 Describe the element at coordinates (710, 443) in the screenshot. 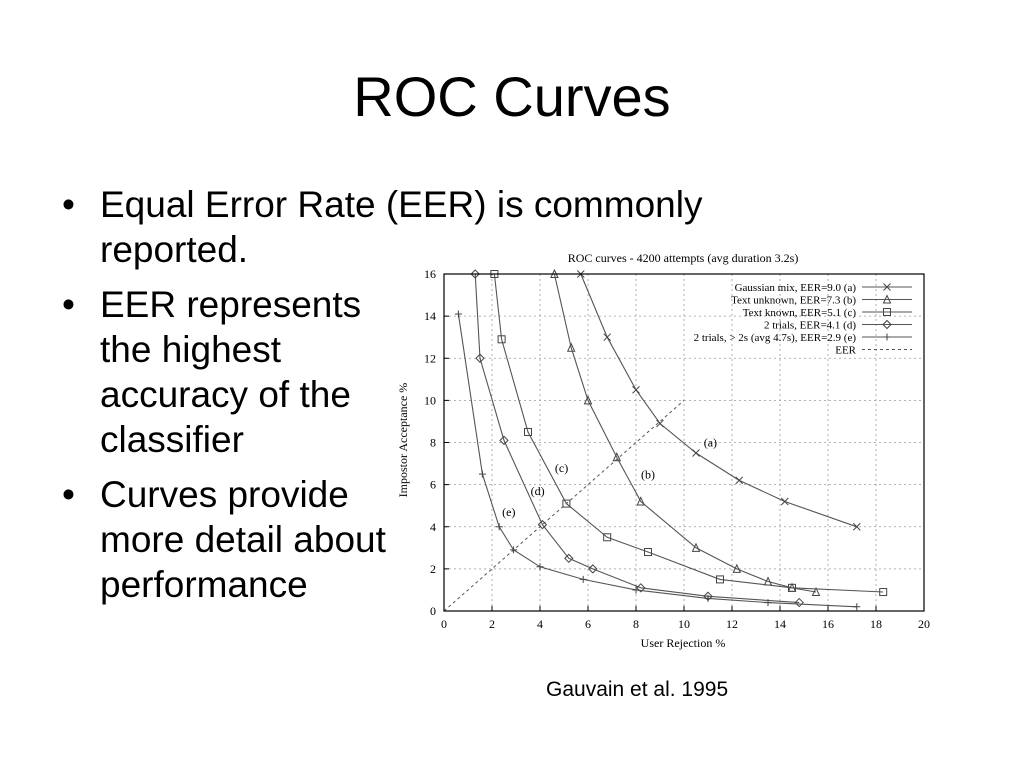

I see `curve-label: (a)` at that location.